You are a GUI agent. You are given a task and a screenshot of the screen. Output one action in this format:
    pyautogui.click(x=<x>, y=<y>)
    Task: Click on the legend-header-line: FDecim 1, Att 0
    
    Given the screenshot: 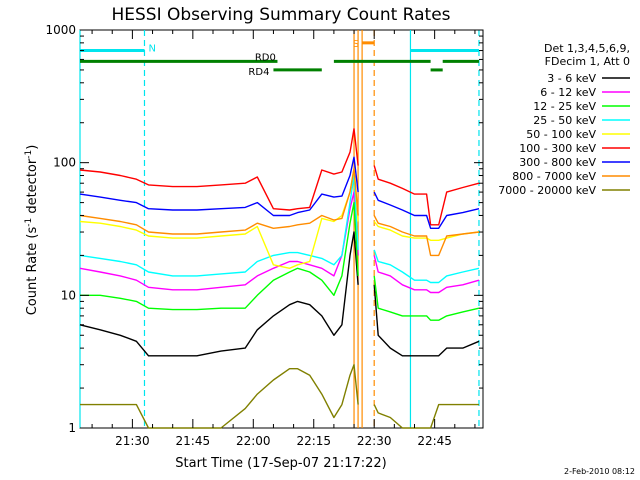 What is the action you would take?
    pyautogui.click(x=587, y=61)
    